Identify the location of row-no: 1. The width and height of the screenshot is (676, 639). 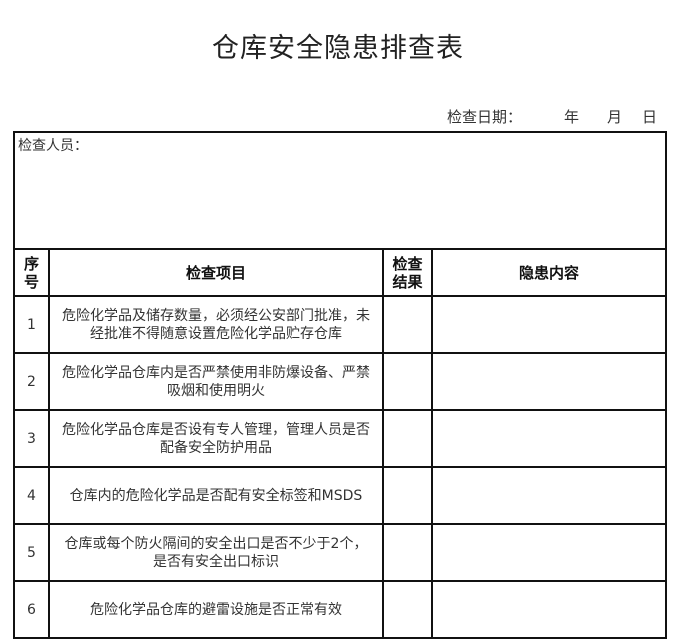
(31, 324).